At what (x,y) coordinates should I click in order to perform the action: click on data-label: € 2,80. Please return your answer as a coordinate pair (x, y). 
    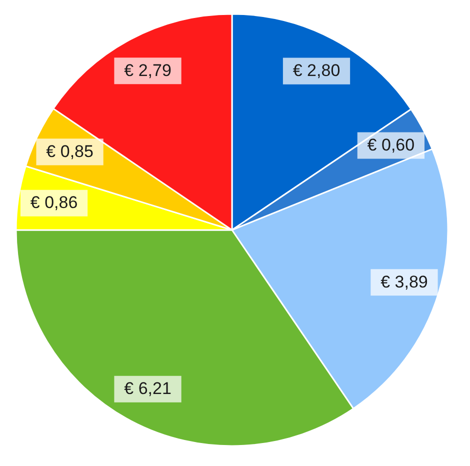
    Looking at the image, I should click on (316, 70).